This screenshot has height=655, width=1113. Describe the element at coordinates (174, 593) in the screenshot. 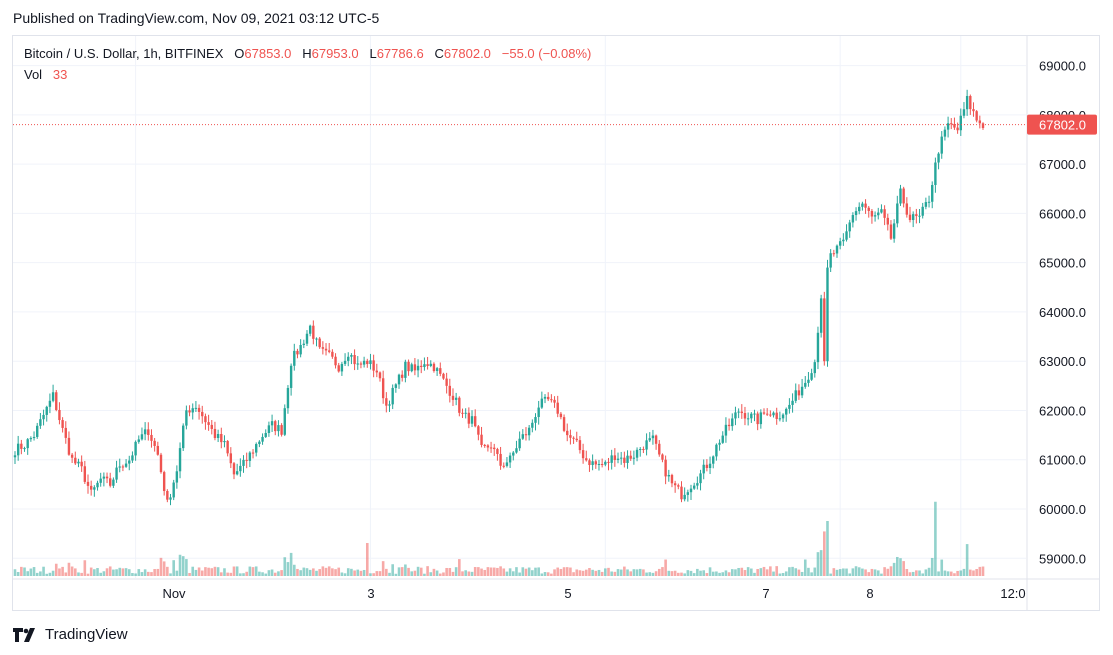

I see `x-tick-label: Nov` at that location.